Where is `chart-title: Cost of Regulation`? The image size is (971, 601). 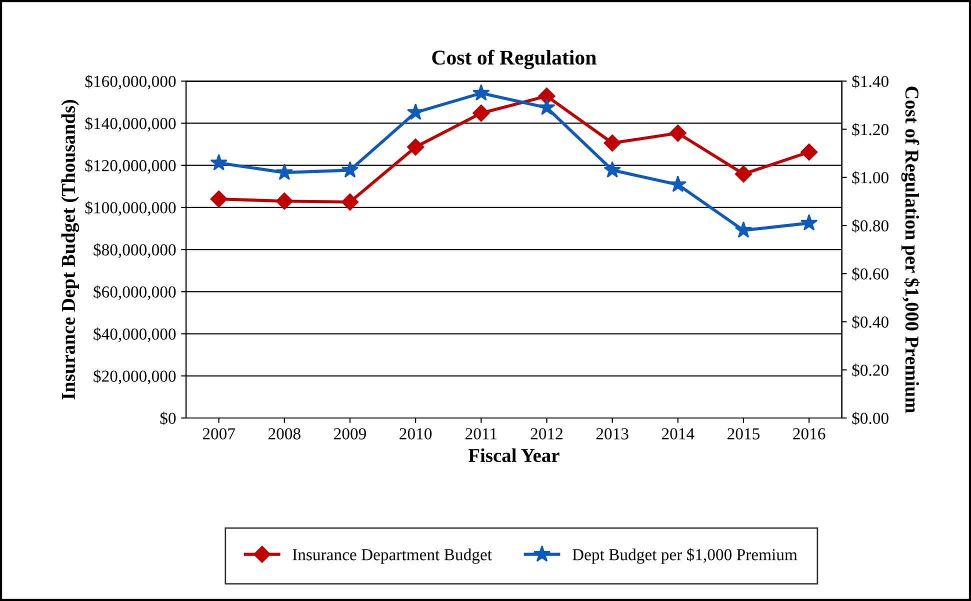 chart-title: Cost of Regulation is located at coordinates (514, 60).